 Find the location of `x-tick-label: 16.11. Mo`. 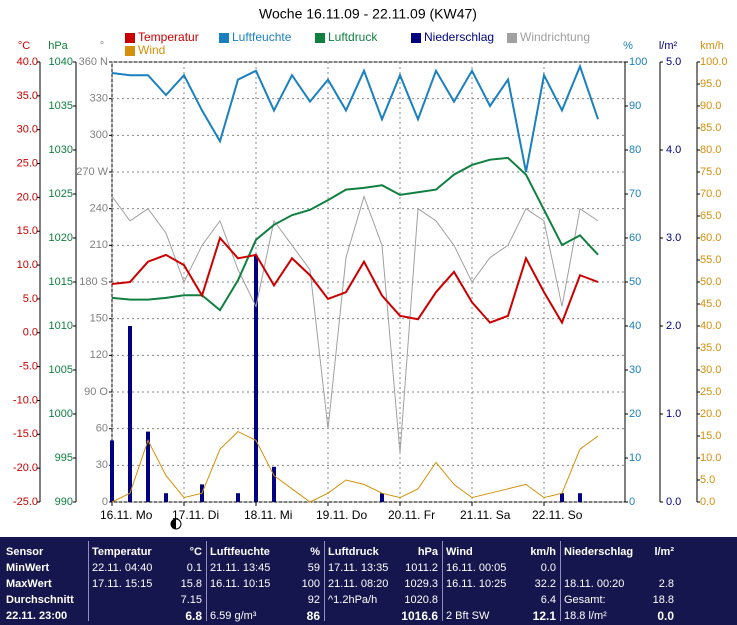

x-tick-label: 16.11. Mo is located at coordinates (126, 515).